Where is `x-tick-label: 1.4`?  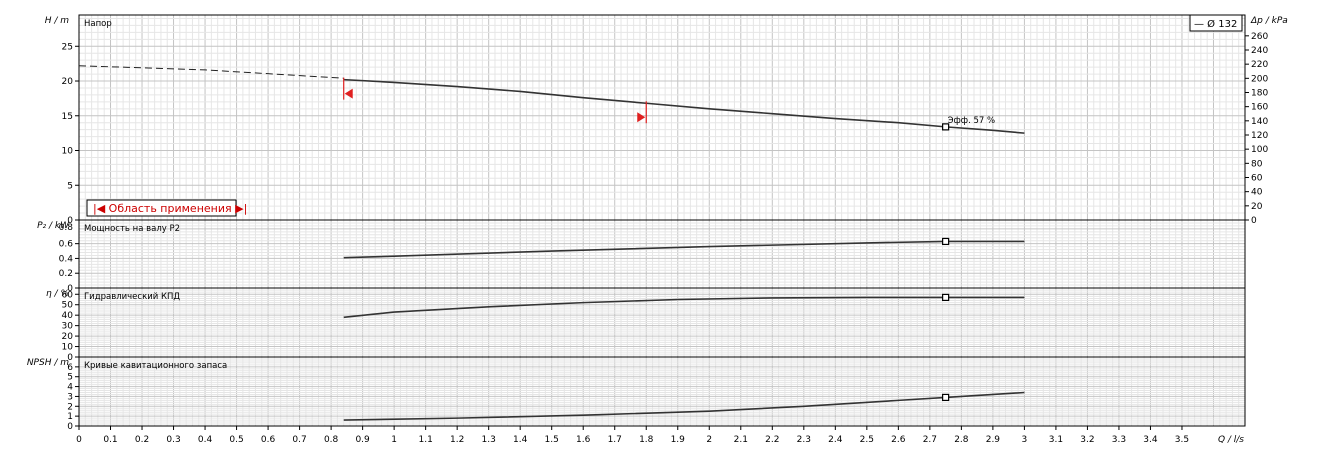 x-tick-label: 1.4 is located at coordinates (520, 440).